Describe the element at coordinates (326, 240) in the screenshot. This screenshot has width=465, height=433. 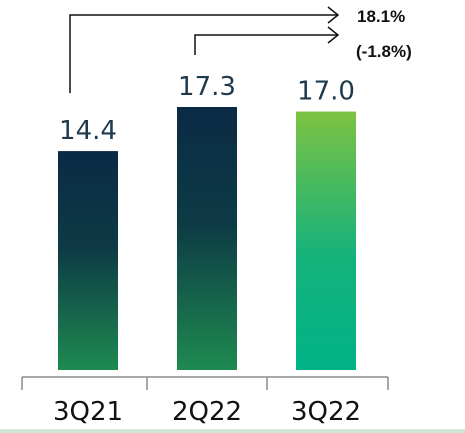
I see `bar-3Q22` at that location.